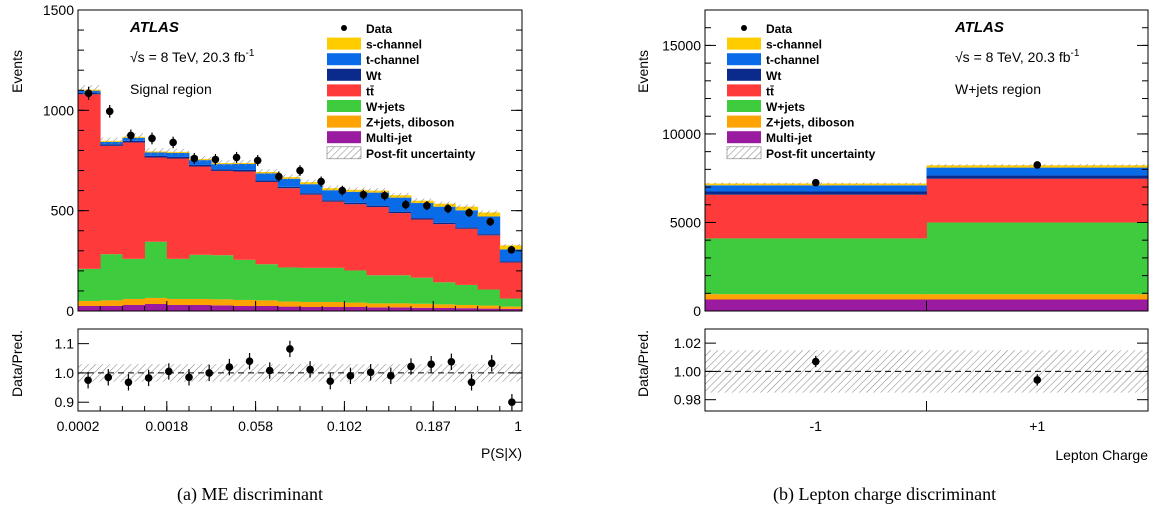 The height and width of the screenshot is (513, 1155). Describe the element at coordinates (770, 91) in the screenshot. I see `legend-label: tt̄` at that location.